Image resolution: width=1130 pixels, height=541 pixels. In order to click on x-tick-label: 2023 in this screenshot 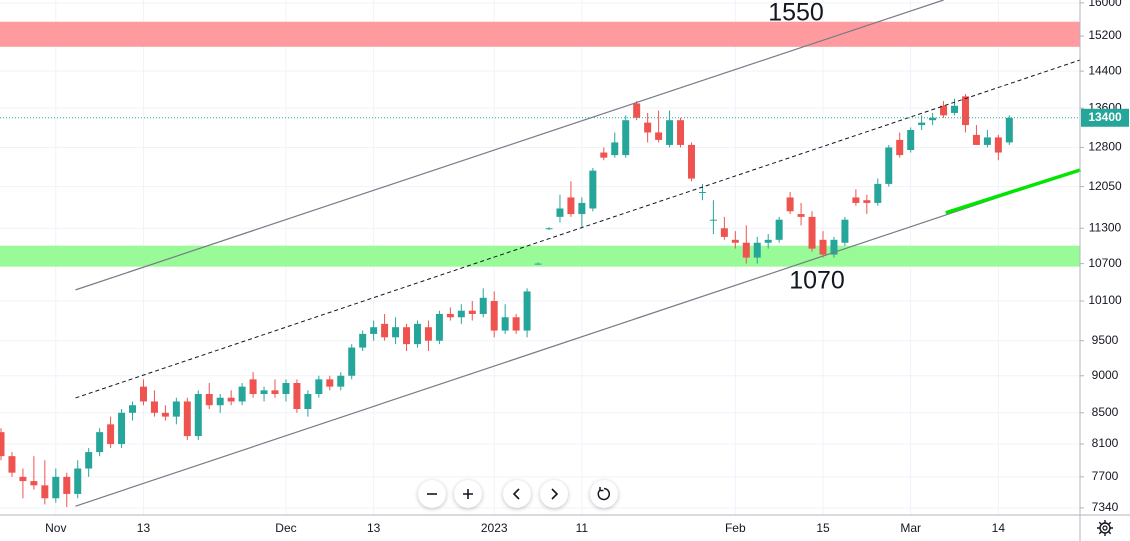, I will do `click(494, 528)`.